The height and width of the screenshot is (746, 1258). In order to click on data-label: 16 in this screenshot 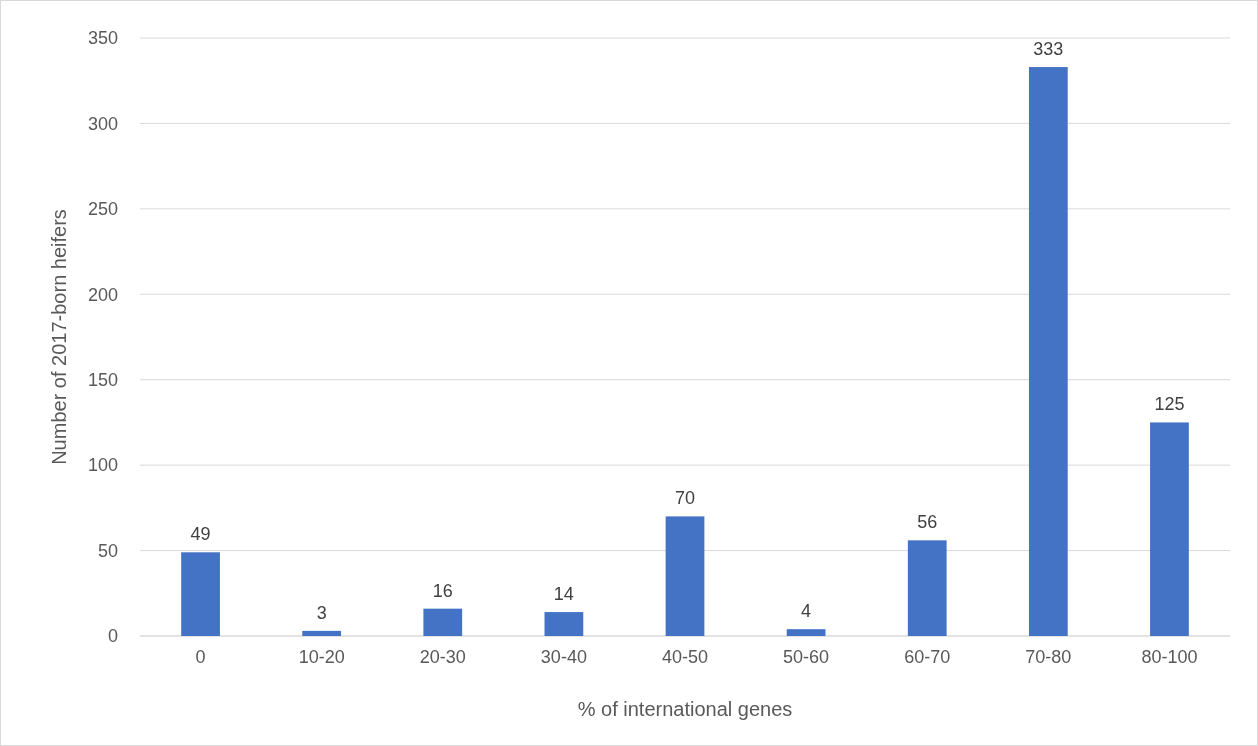, I will do `click(442, 590)`.